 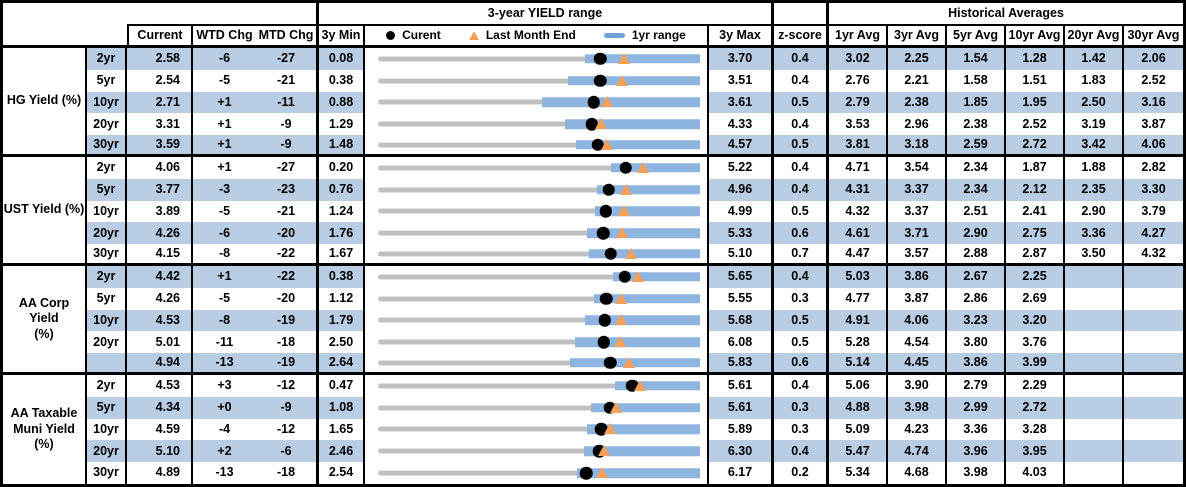 I want to click on 3y-max-value: 3.61, so click(x=741, y=102).